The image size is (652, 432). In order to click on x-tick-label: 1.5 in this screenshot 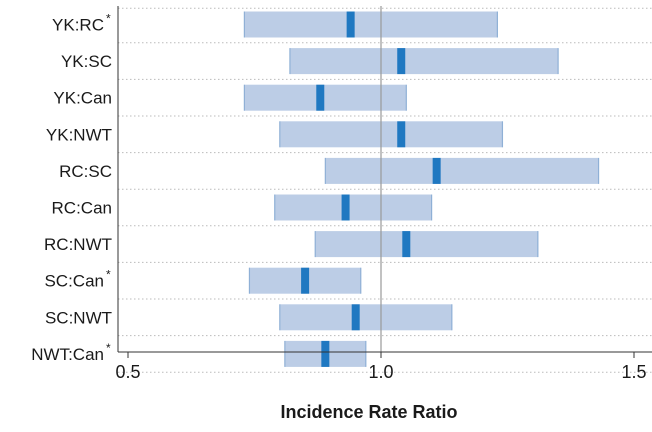, I will do `click(633, 372)`.